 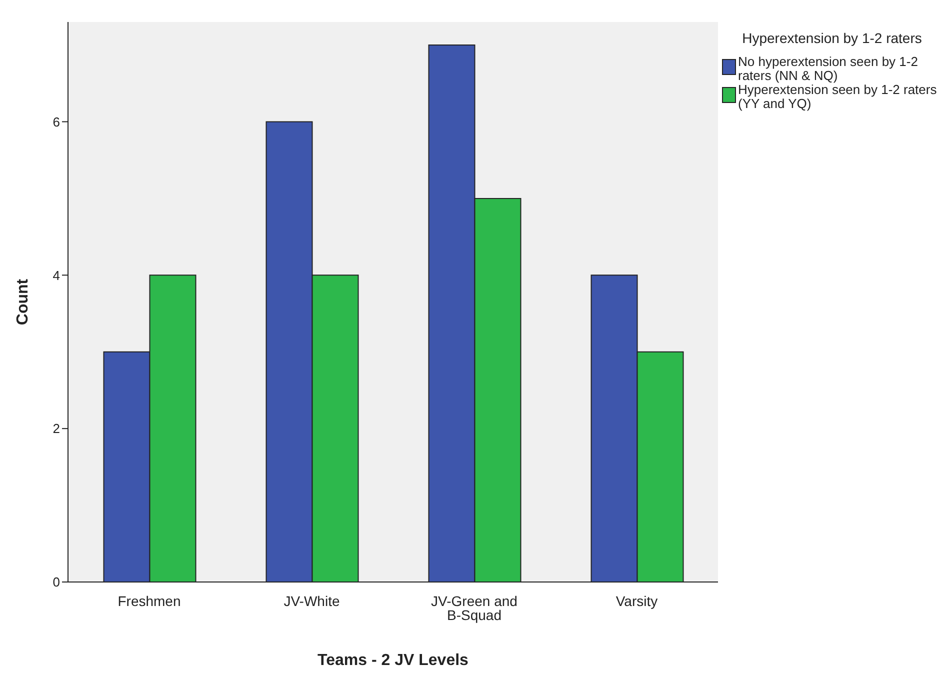 I want to click on x-tick-label: JV-Green and B-Squad, so click(x=474, y=607).